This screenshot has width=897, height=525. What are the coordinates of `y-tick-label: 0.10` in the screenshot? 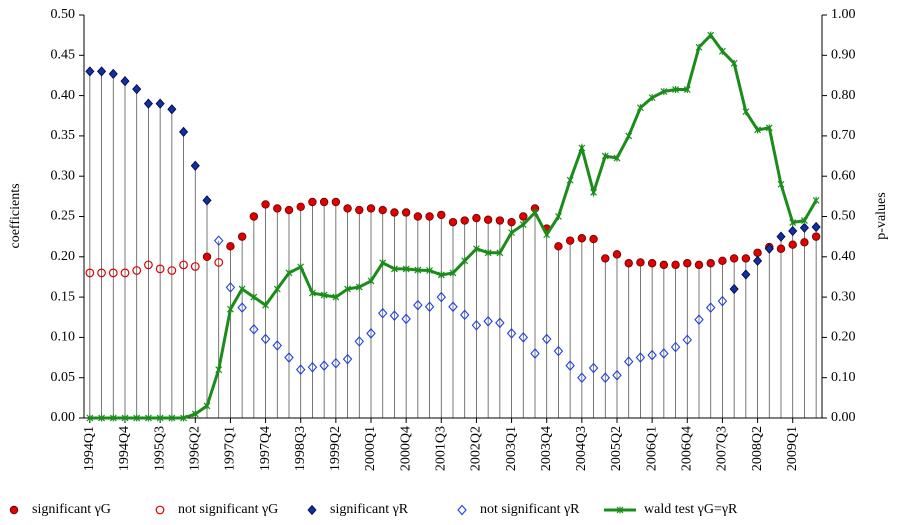 It's located at (63, 337).